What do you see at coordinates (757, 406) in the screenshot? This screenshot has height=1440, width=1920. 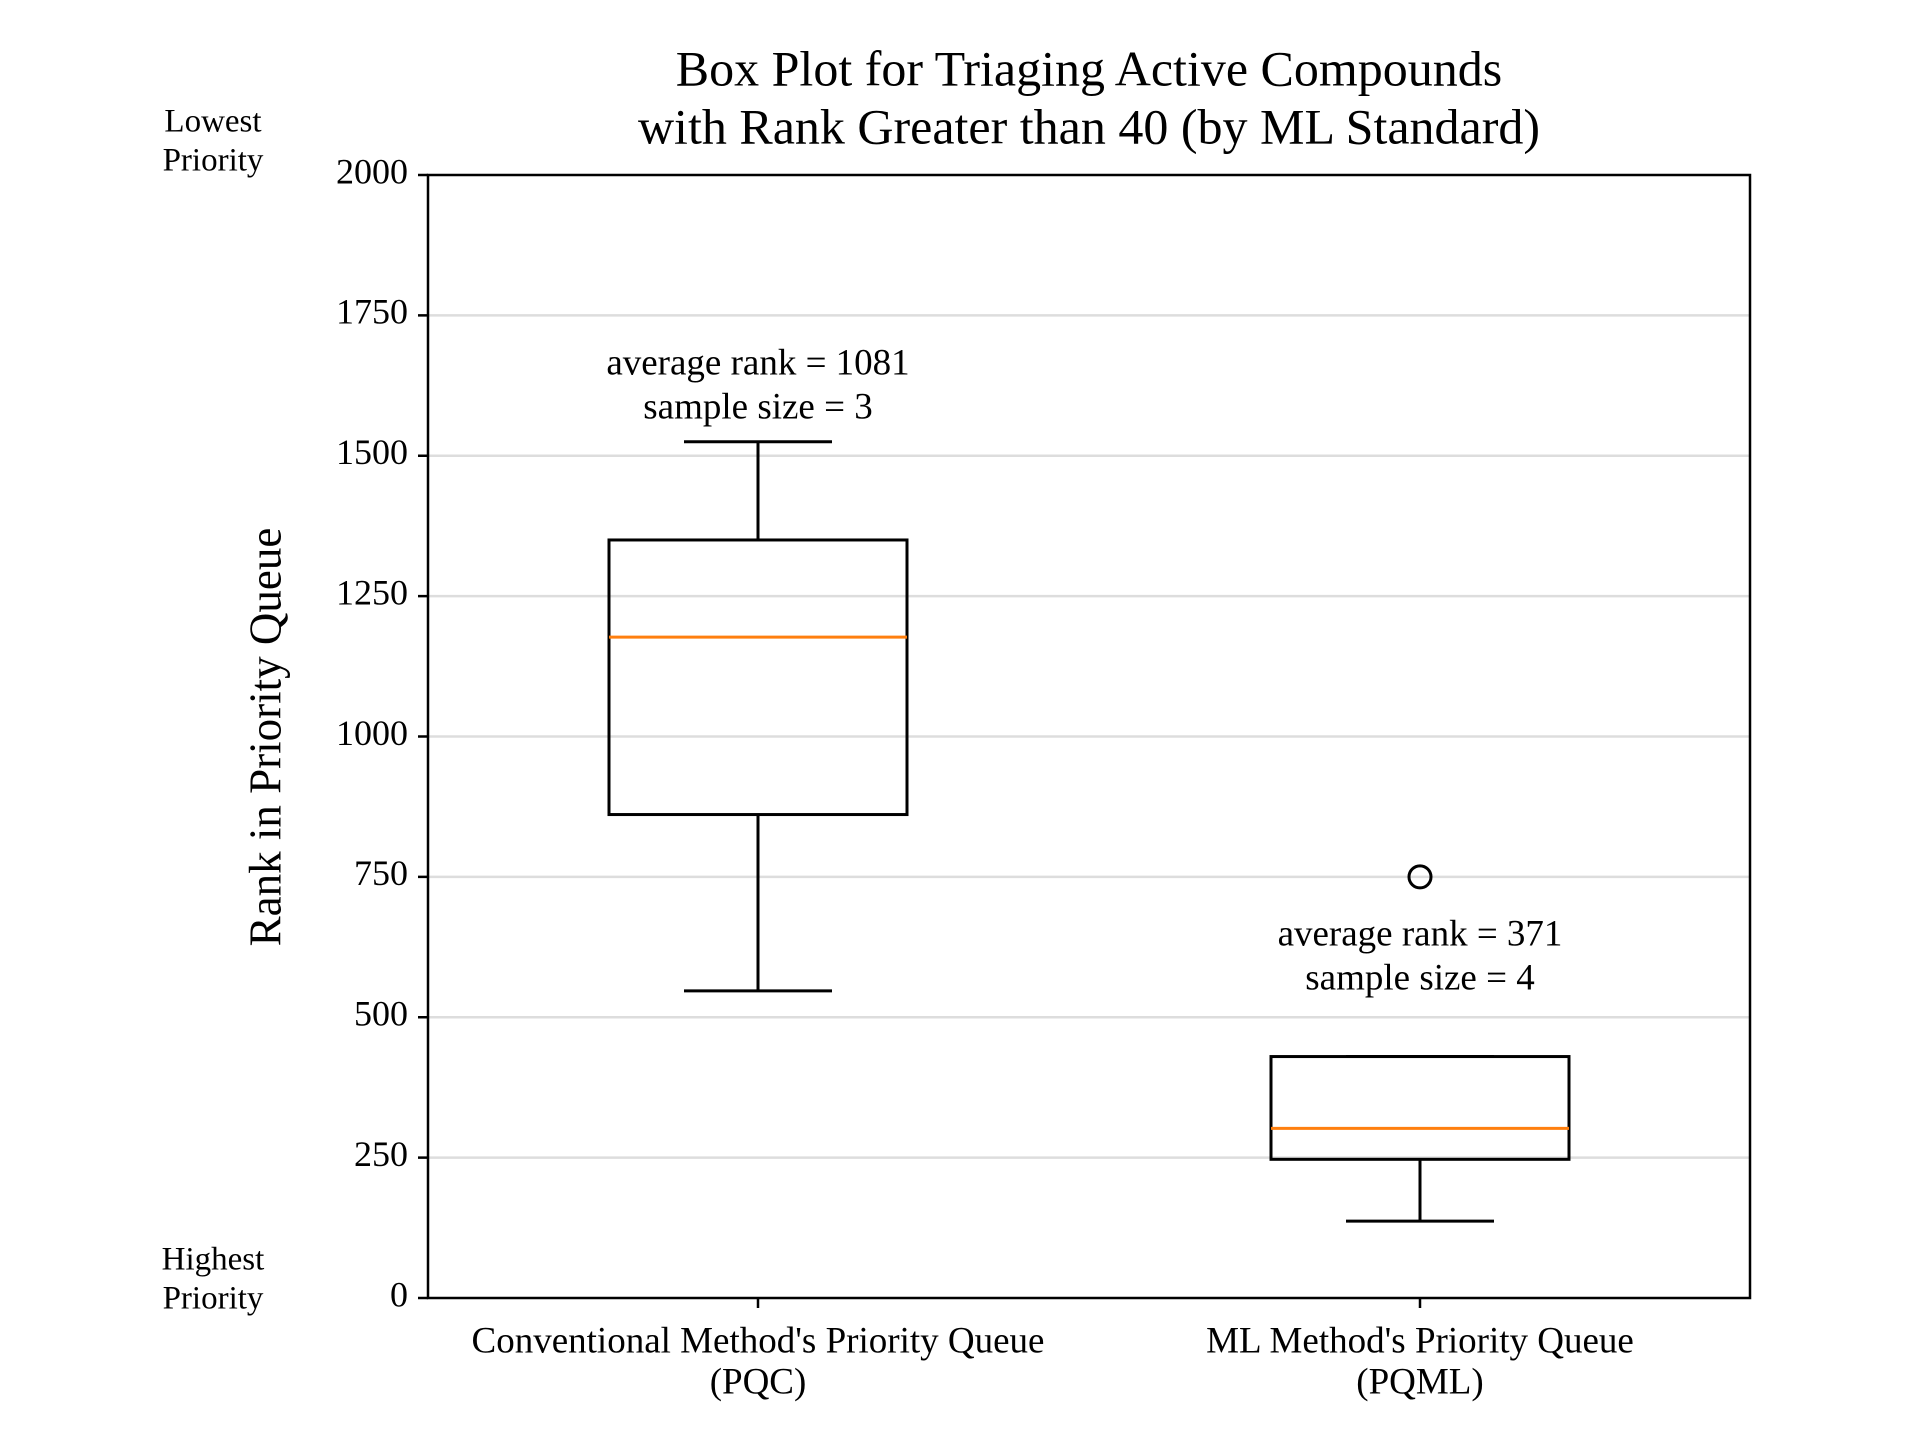 I see `annotation: sample size = 3` at bounding box center [757, 406].